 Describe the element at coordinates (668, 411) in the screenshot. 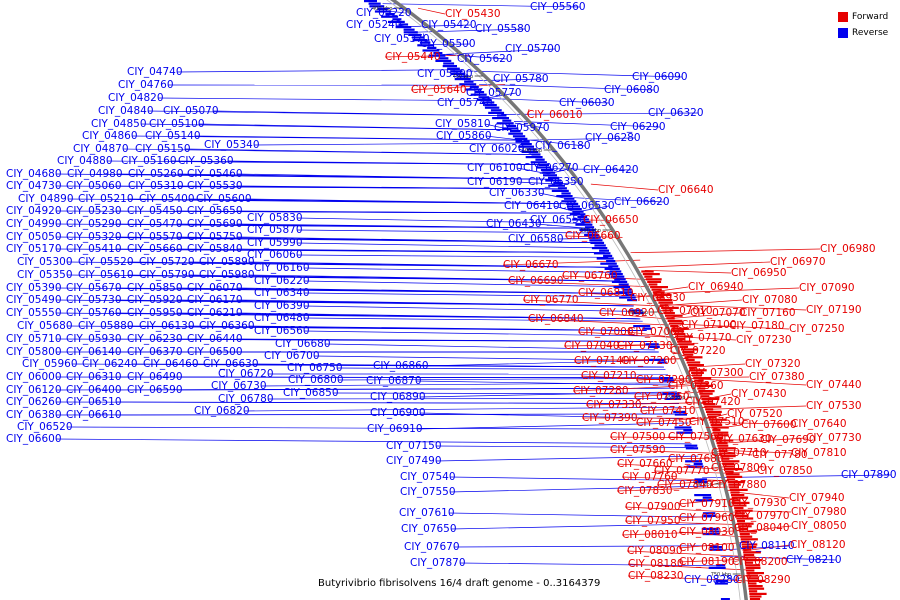

I see `gene-label: CIY_07410` at that location.